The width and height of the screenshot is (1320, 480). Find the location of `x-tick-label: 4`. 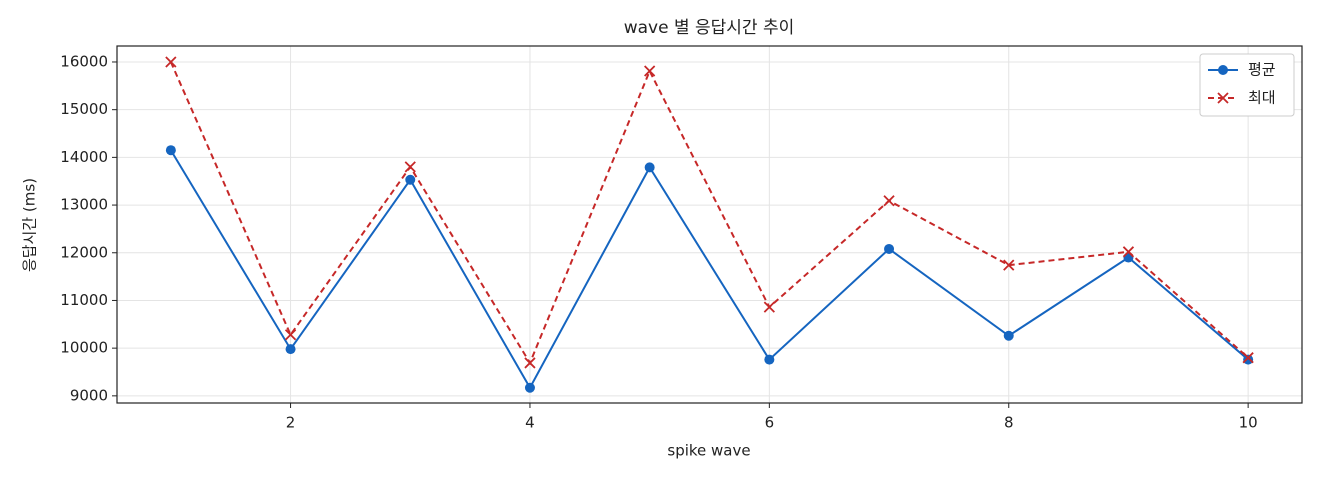

x-tick-label: 4 is located at coordinates (530, 423).